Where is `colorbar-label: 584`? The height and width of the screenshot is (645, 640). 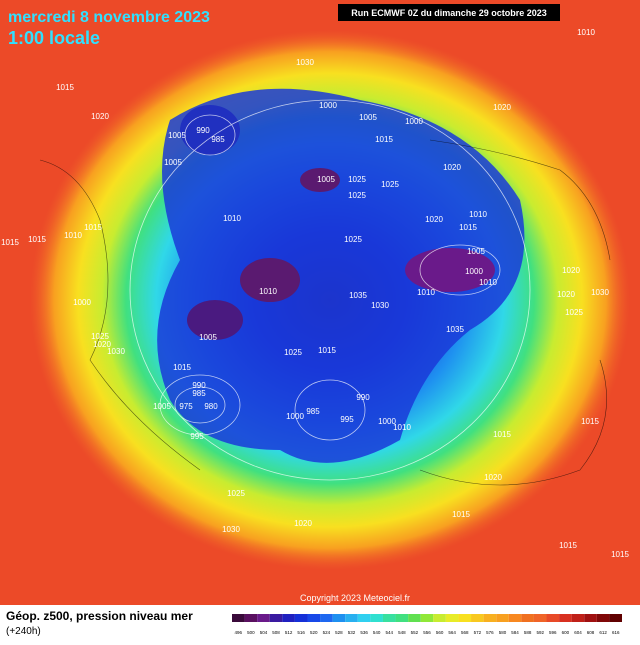 colorbar-label: 584 is located at coordinates (515, 632).